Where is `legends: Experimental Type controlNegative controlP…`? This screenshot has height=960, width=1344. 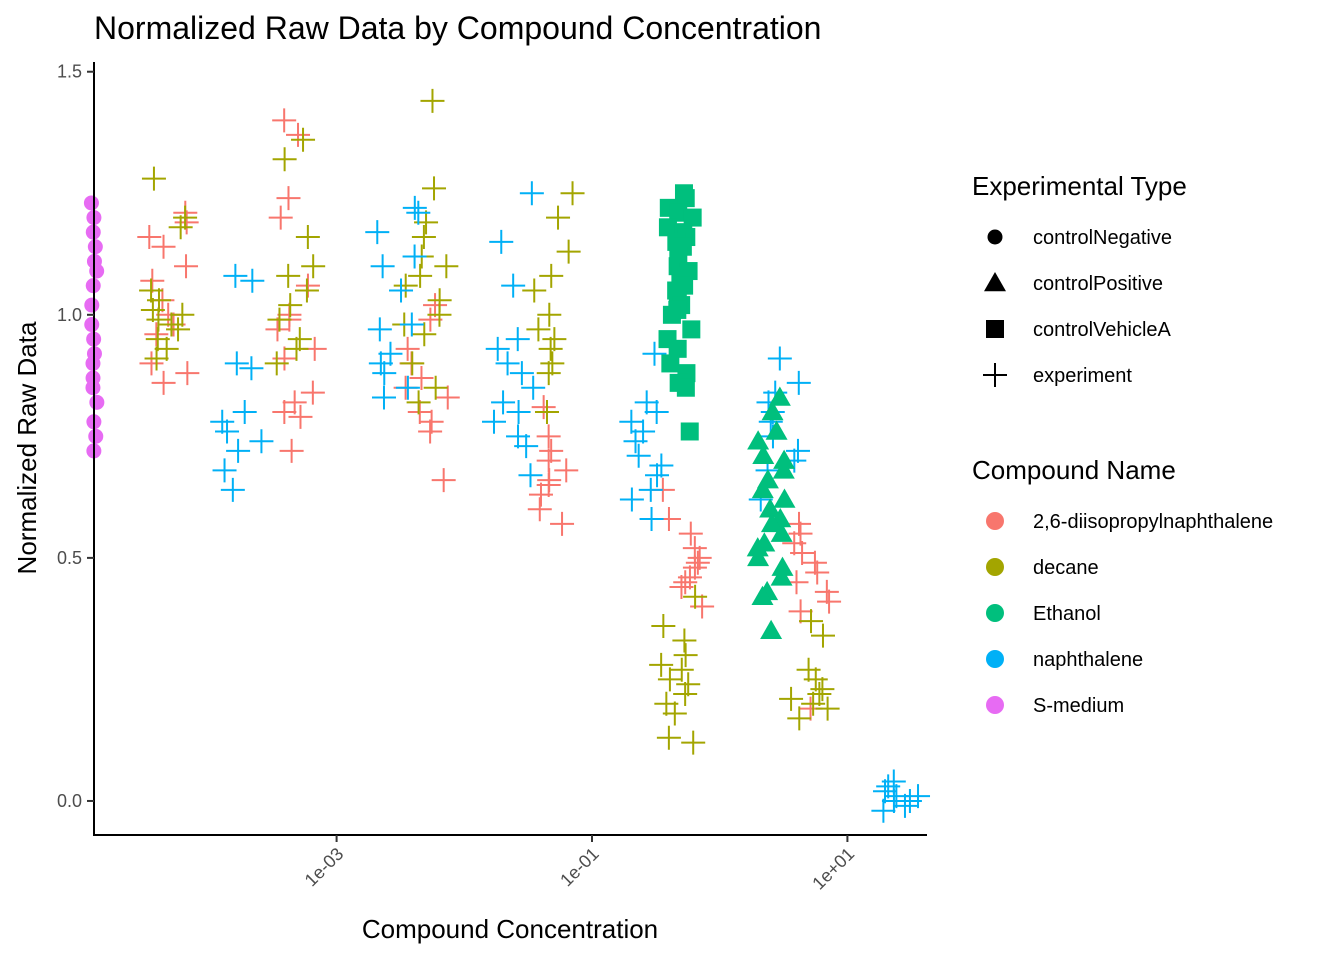 legends: Experimental Type controlNegative controlP… is located at coordinates (1122, 444).